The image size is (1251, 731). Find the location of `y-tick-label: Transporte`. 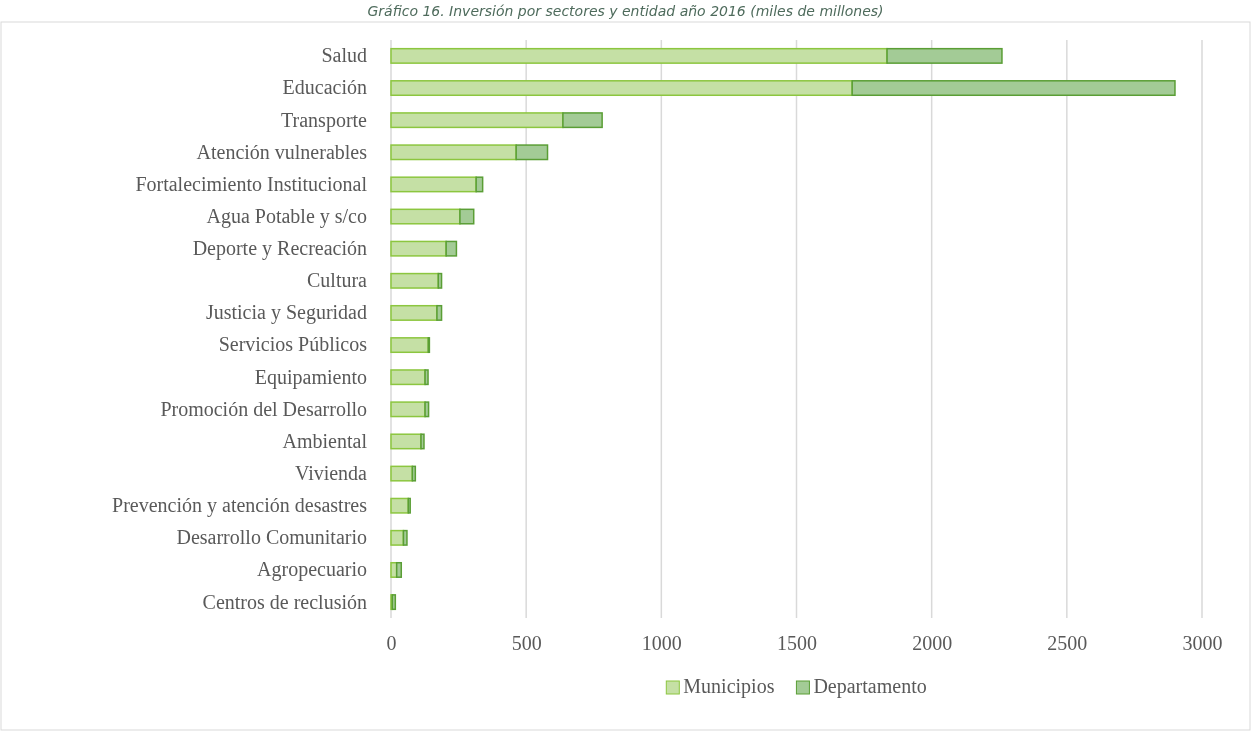

y-tick-label: Transporte is located at coordinates (324, 120).